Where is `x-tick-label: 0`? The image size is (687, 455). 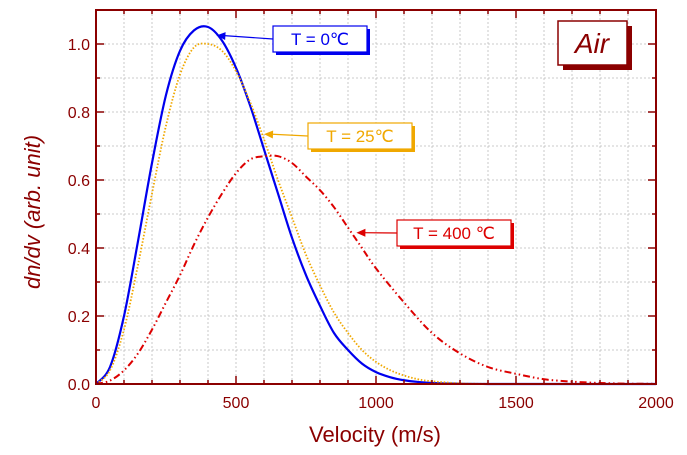 x-tick-label: 0 is located at coordinates (96, 403).